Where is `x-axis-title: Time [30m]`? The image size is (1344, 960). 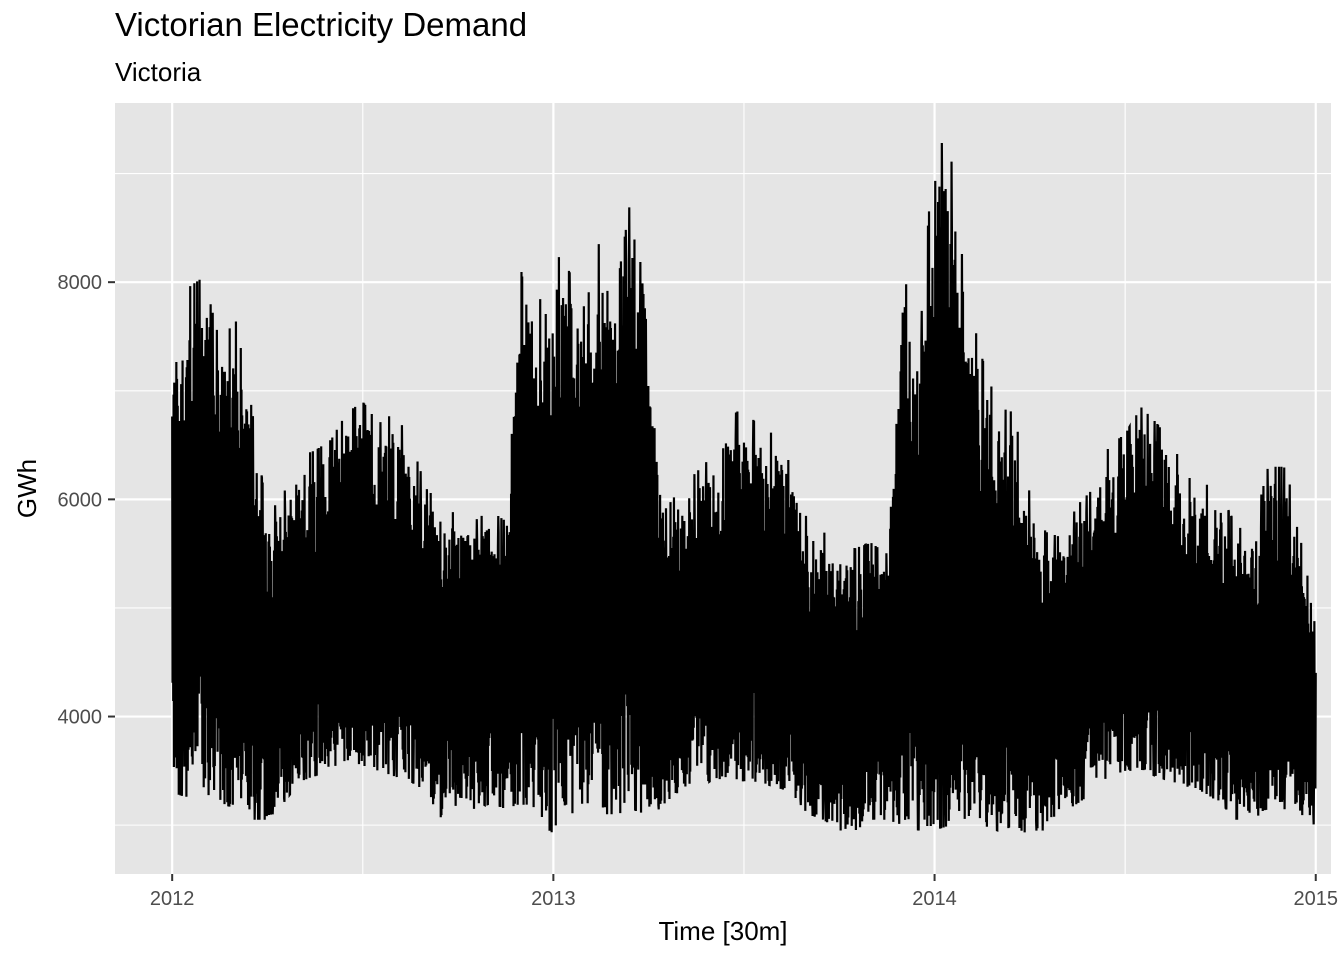
x-axis-title: Time [30m] is located at coordinates (722, 931).